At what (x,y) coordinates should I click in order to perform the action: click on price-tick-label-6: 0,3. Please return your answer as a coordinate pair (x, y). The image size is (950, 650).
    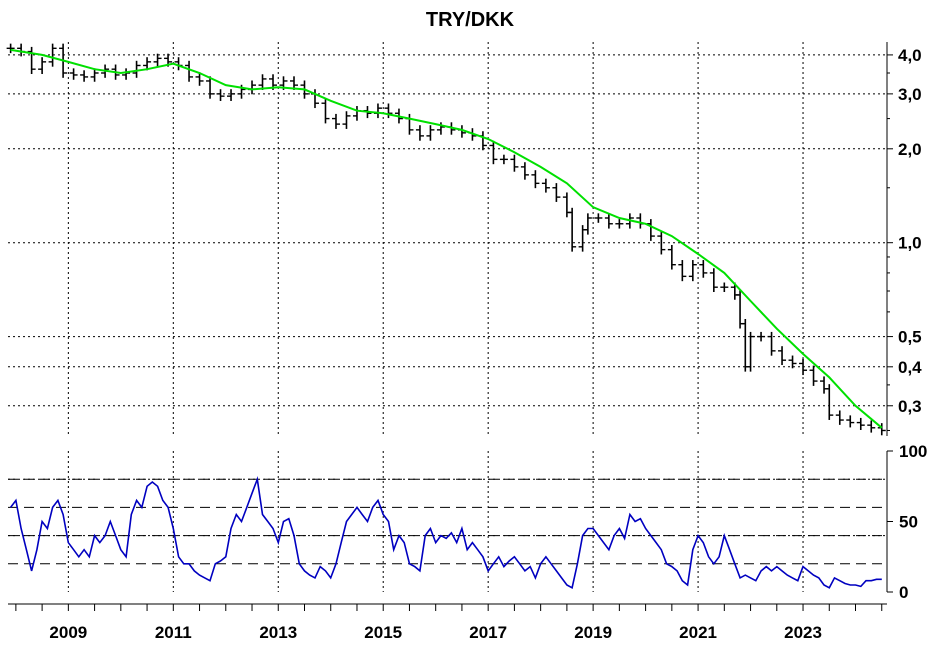
    Looking at the image, I should click on (910, 406).